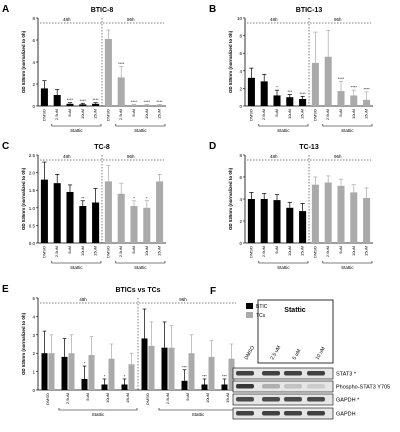  I want to click on y-tick-label: 0.0, so click(32, 243).